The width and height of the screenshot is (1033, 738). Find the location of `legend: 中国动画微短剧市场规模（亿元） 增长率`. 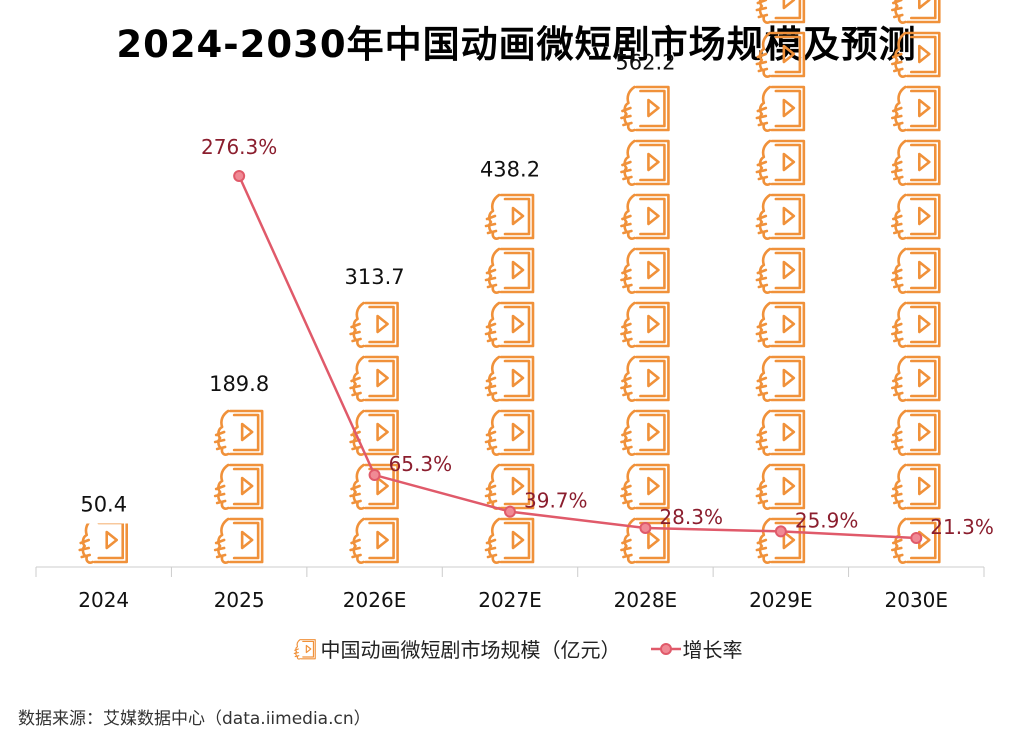

legend: 中国动画微短剧市场规模（亿元） 增长率 is located at coordinates (516, 648).